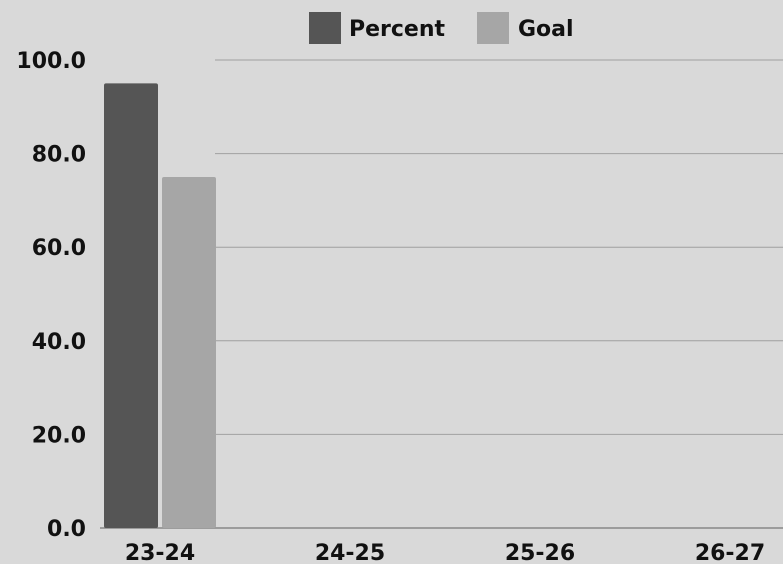 Image resolution: width=783 pixels, height=564 pixels. I want to click on legend-swatch-goal, so click(493, 28).